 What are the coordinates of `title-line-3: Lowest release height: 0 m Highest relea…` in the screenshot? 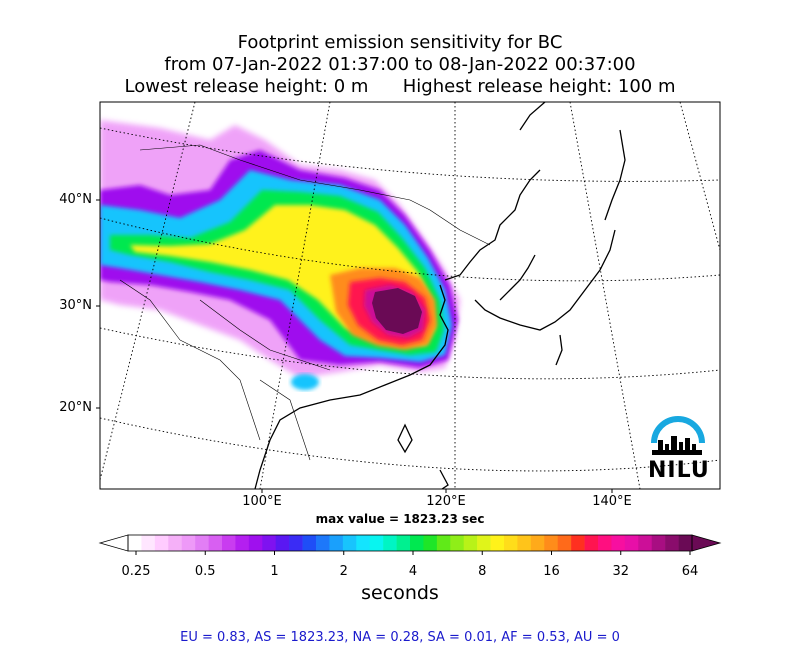 It's located at (400, 86).